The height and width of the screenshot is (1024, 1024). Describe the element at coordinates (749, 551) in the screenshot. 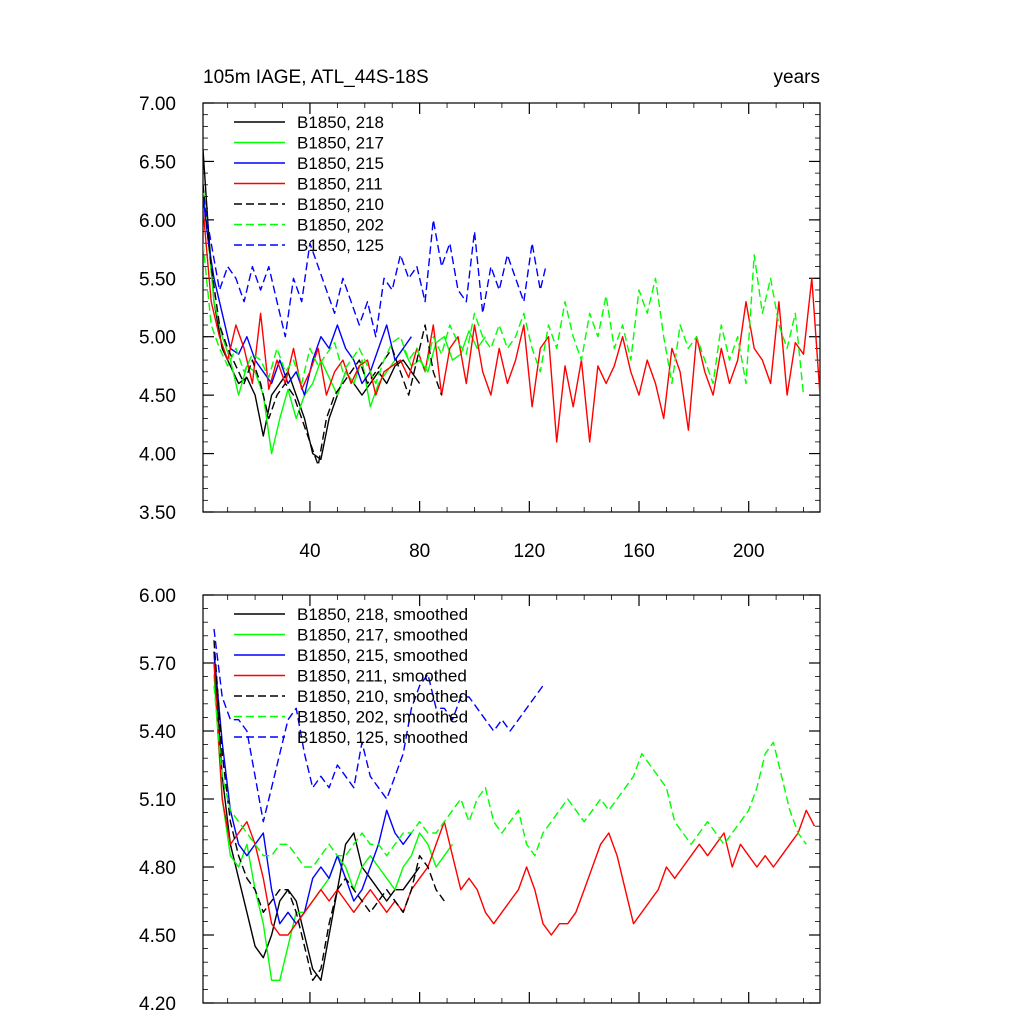

I see `x-tick-label: 200` at that location.